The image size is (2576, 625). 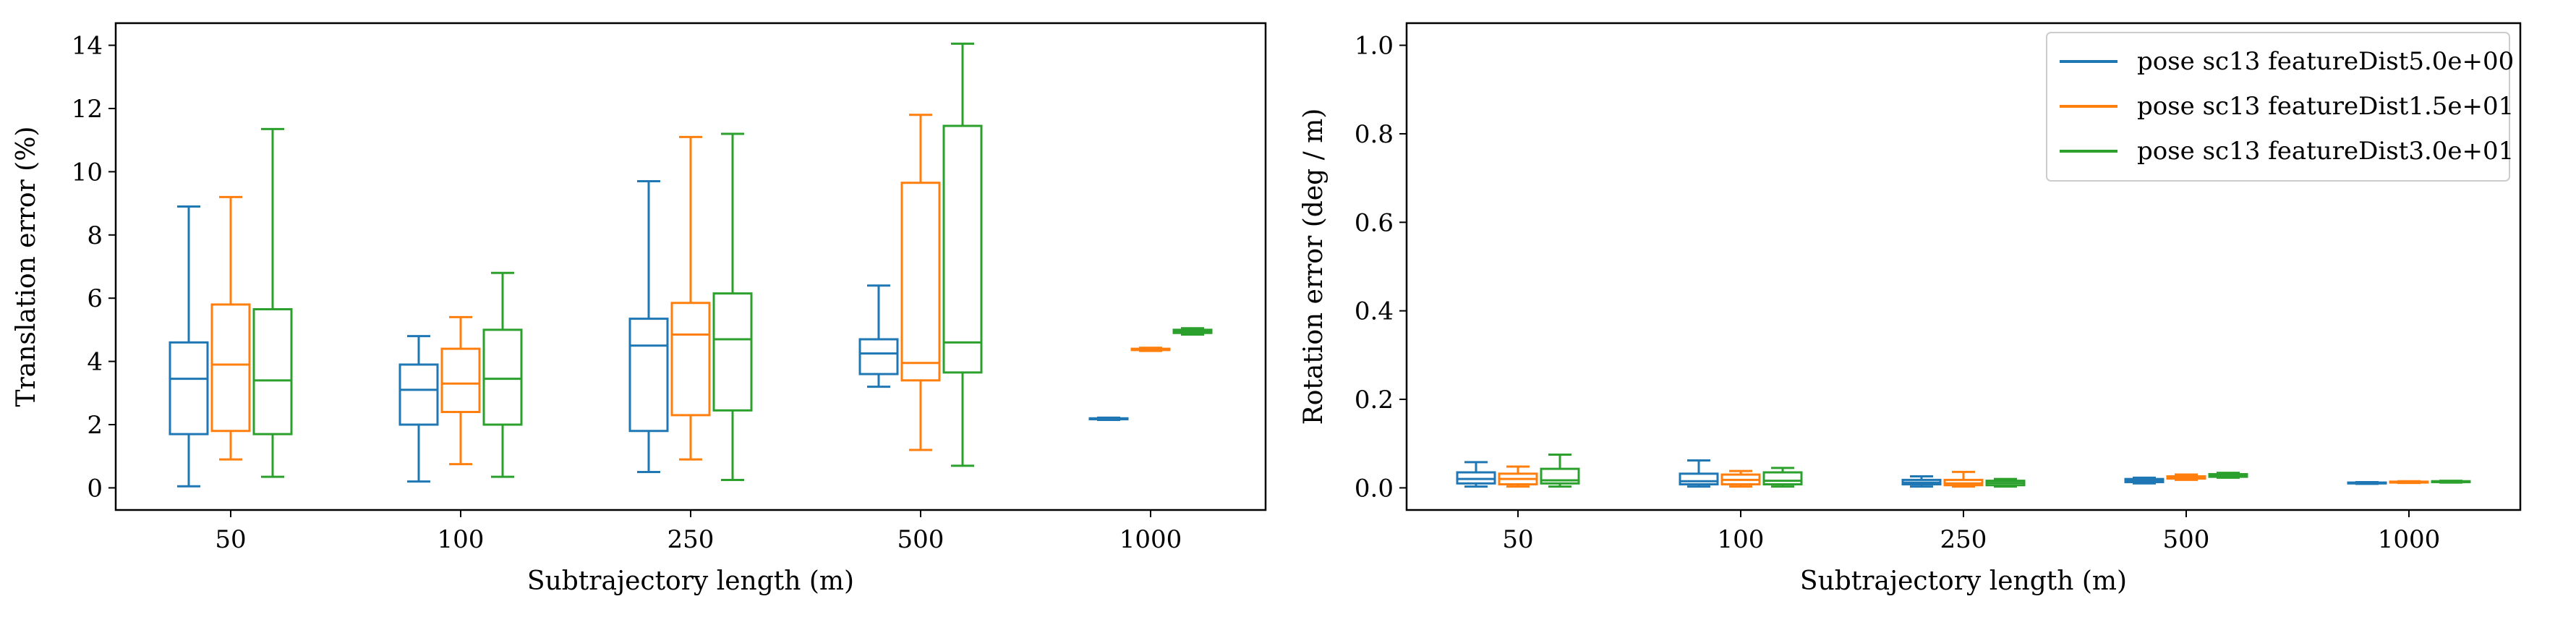 I want to click on y-tick-label: 8, so click(x=95, y=236).